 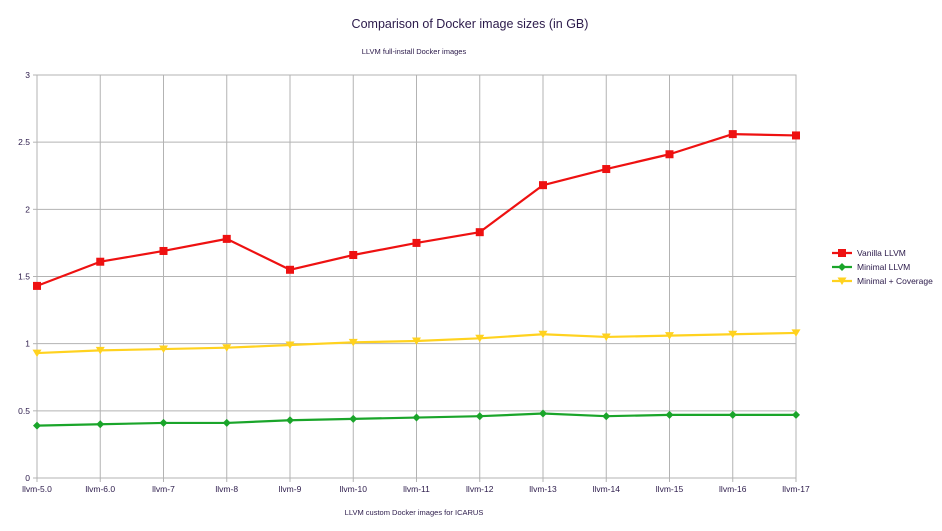 What do you see at coordinates (607, 489) in the screenshot?
I see `x-tick-label: llvm-14` at bounding box center [607, 489].